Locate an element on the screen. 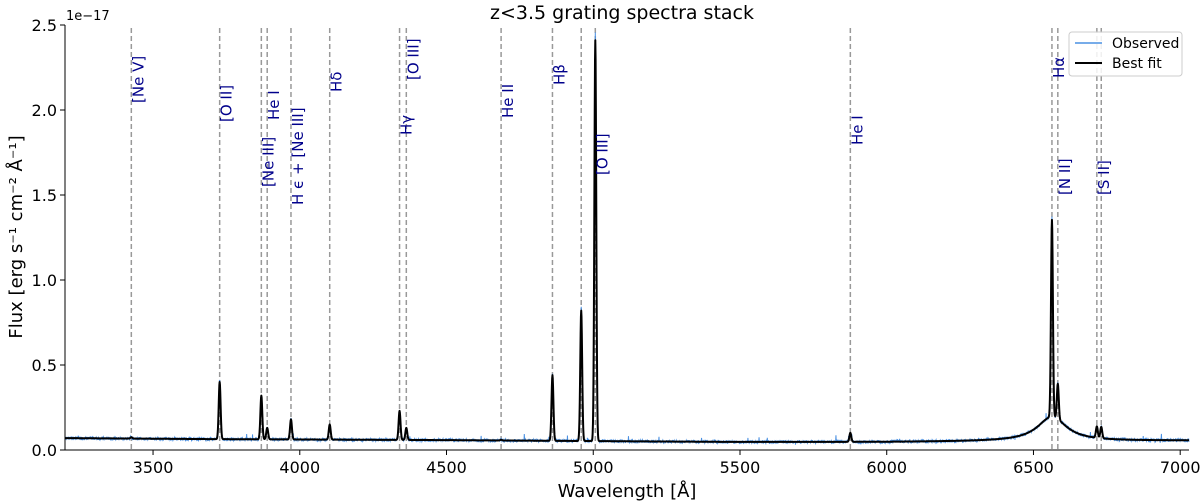 The image size is (1200, 503). emission-line-label: Hα is located at coordinates (1059, 67).